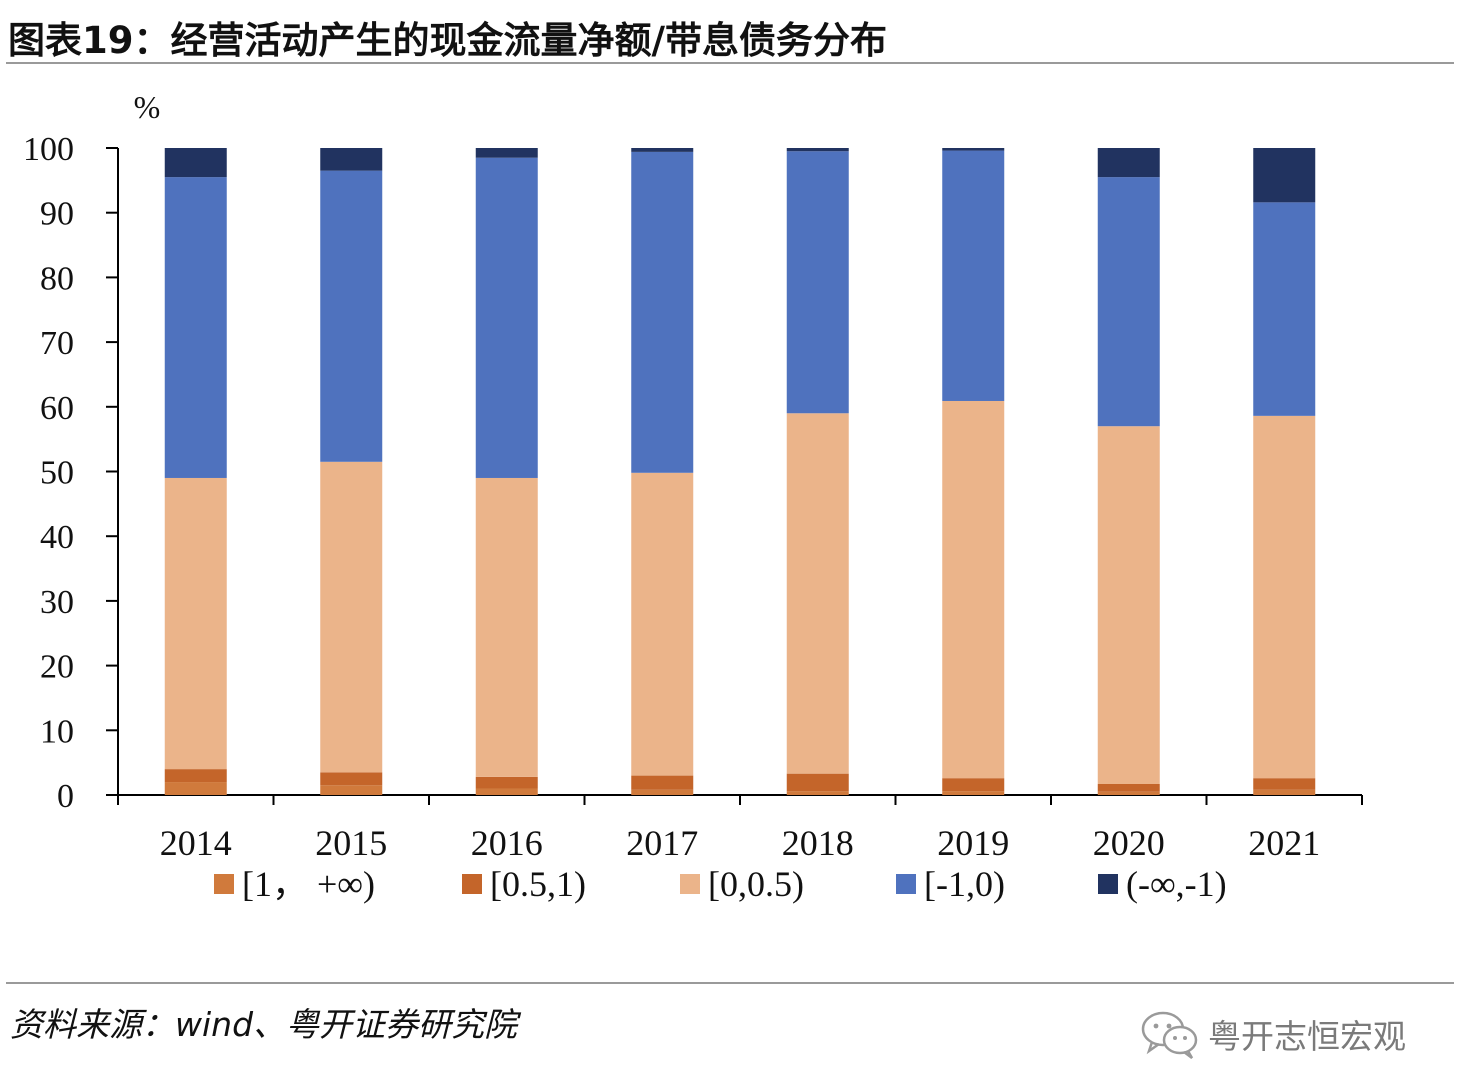  Describe the element at coordinates (973, 843) in the screenshot. I see `x-tick-label: 2019` at that location.